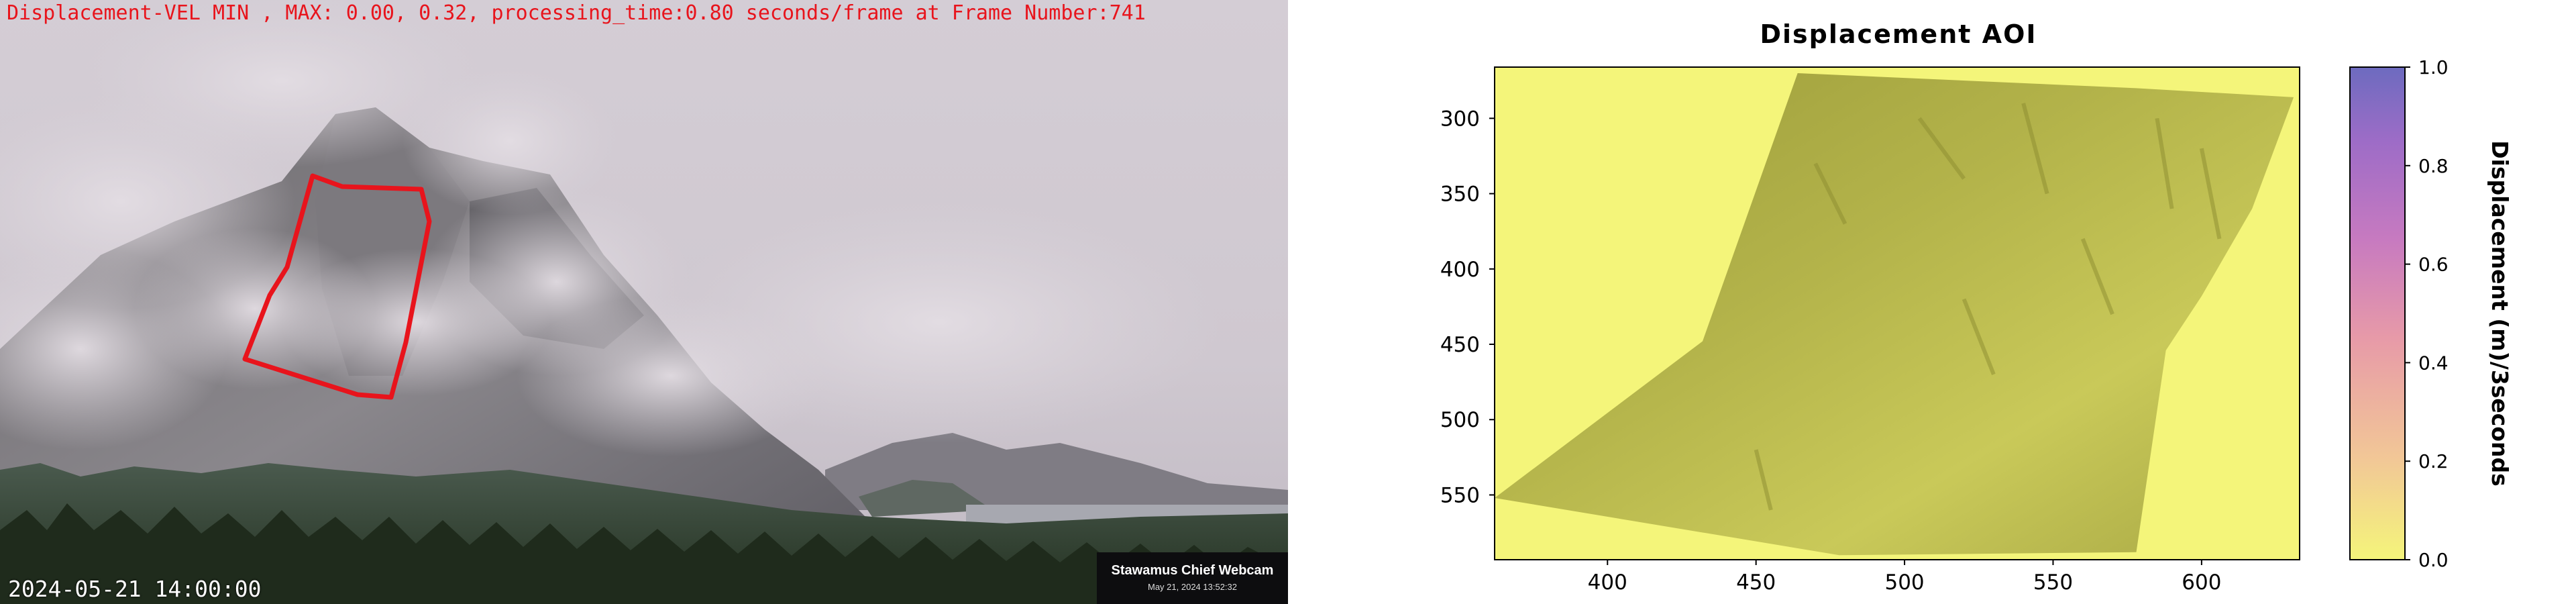 The image size is (2576, 604). What do you see at coordinates (1756, 582) in the screenshot?
I see `x-tick-label: 450` at bounding box center [1756, 582].